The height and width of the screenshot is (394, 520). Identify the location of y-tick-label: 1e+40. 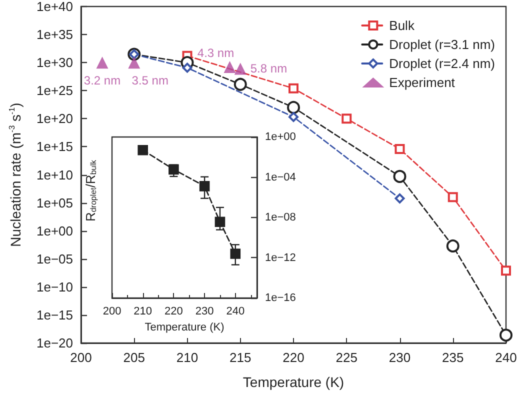
(54, 7).